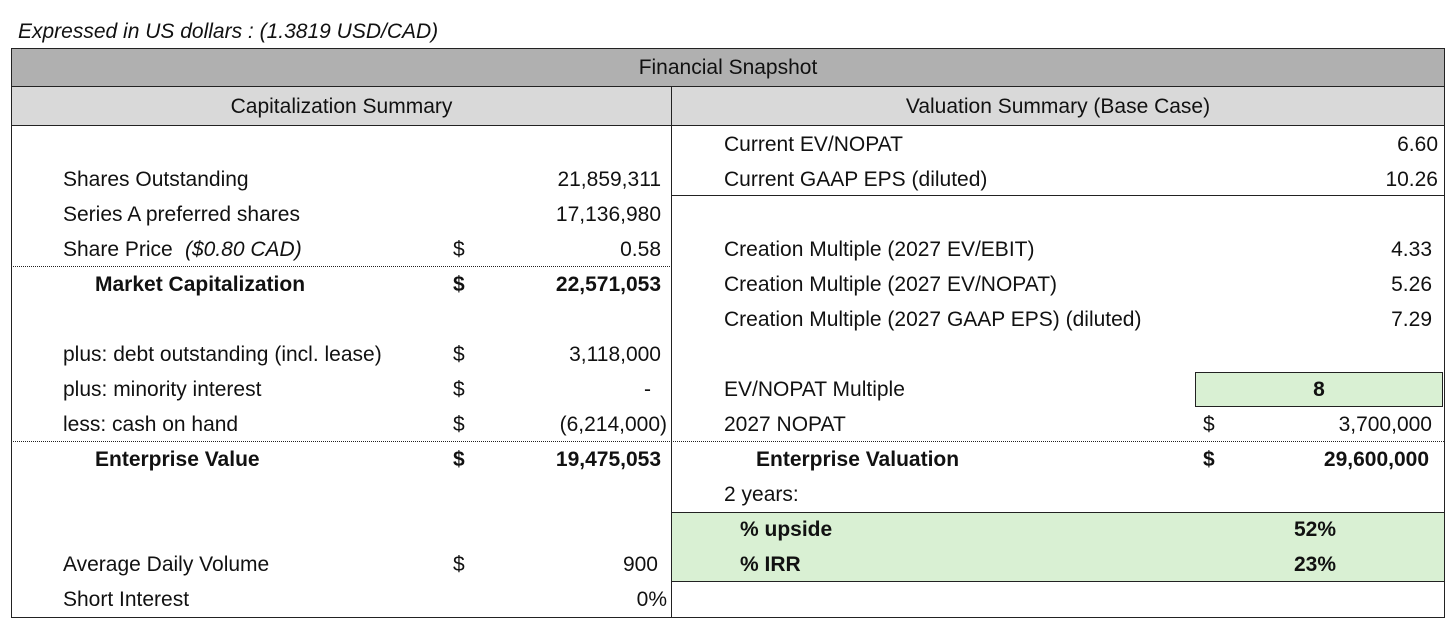  Describe the element at coordinates (1411, 284) in the screenshot. I see `row-value: 5.26` at that location.